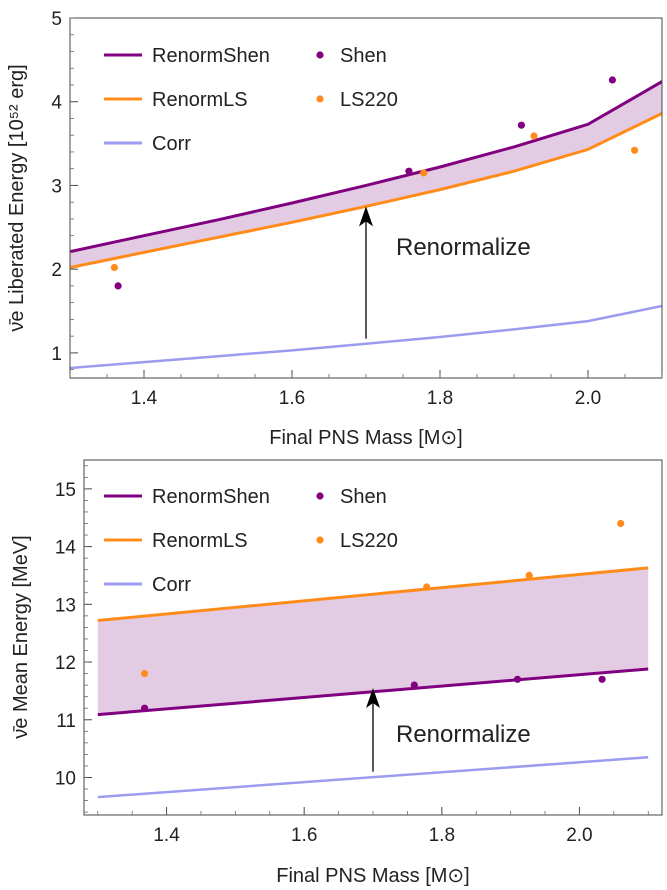 The height and width of the screenshot is (890, 667). I want to click on y-axis-label: ν̄e Liberated Energy [10⁵² erg], so click(17, 197).